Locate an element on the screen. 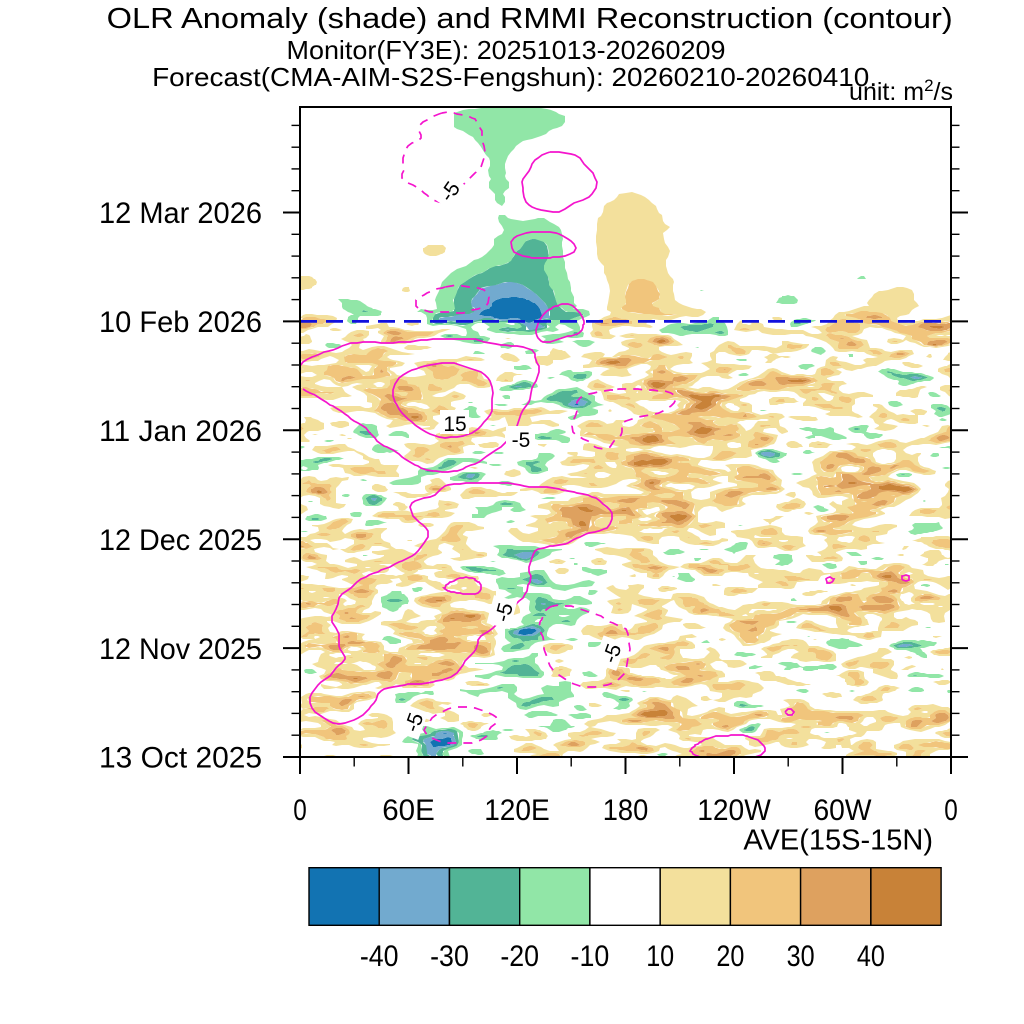 The width and height of the screenshot is (1024, 1024). svg-text: -10 is located at coordinates (590, 956).